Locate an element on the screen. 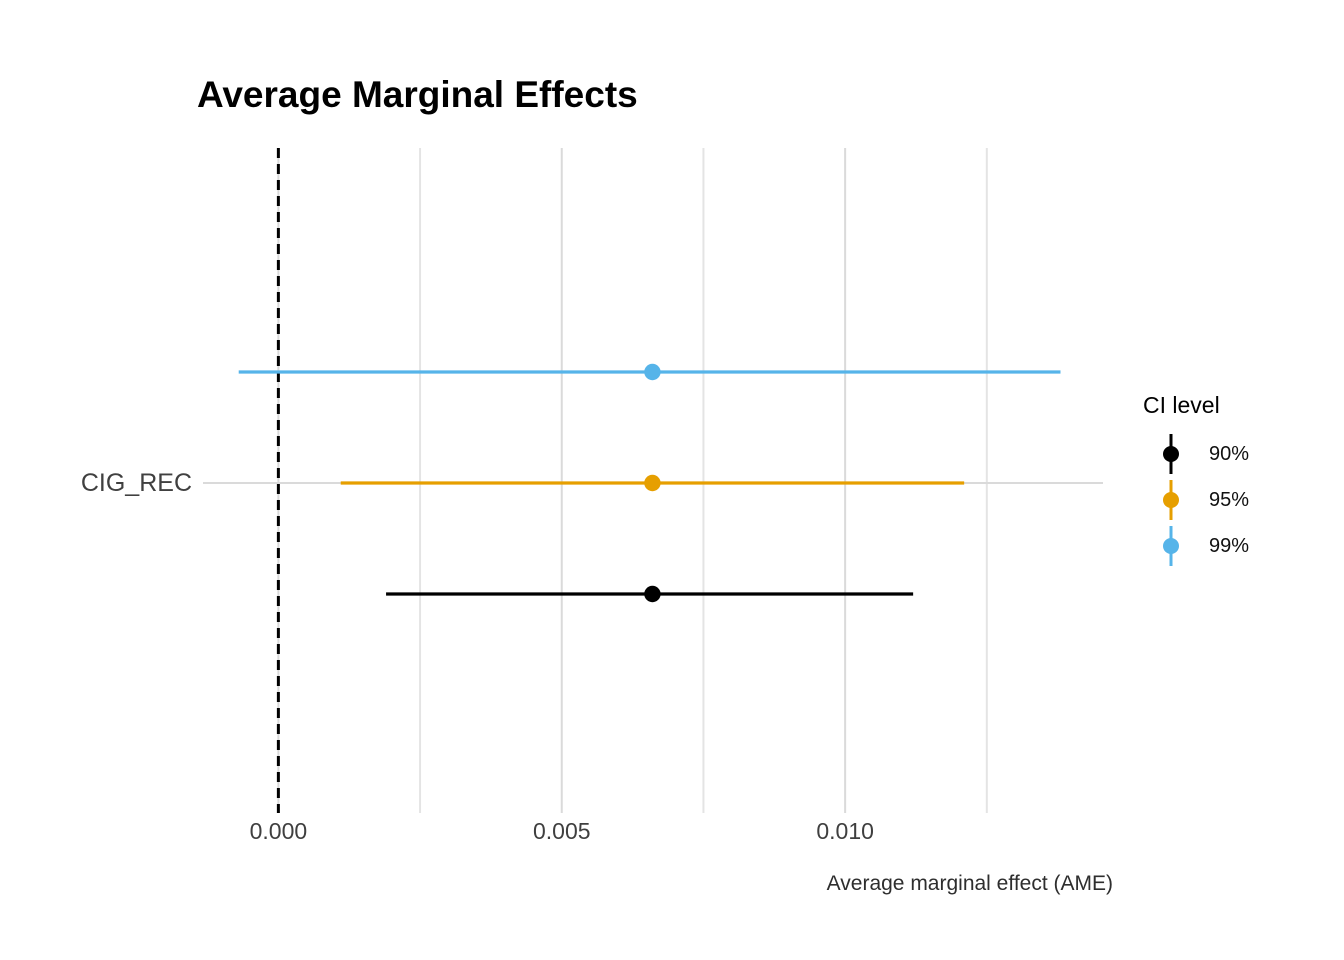 This screenshot has height=960, width=1344. x-axis-title: Average marginal effect (AME) is located at coordinates (969, 883).